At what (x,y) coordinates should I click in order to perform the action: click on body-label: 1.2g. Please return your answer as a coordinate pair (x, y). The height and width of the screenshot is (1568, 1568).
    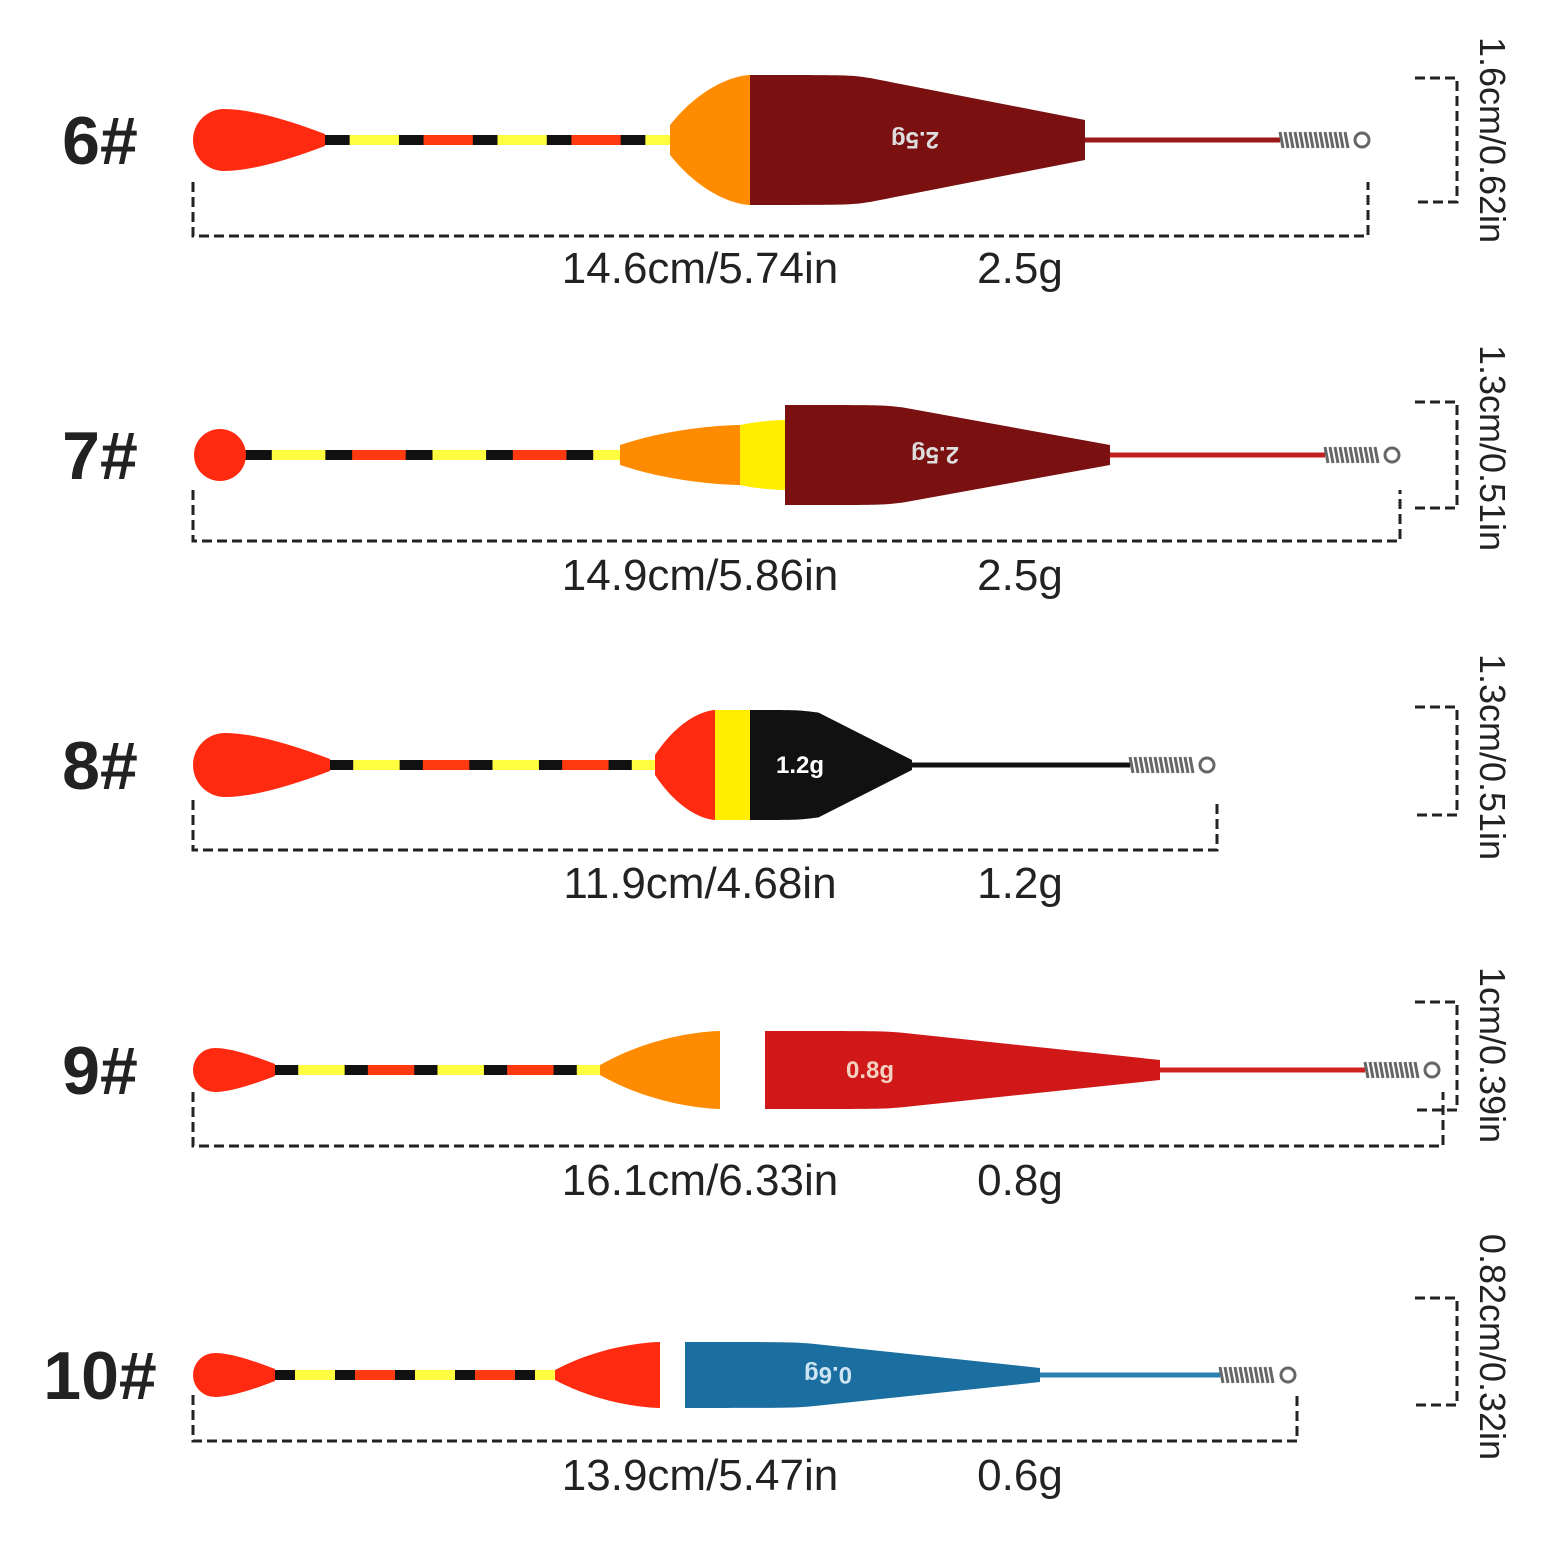
    Looking at the image, I should click on (800, 765).